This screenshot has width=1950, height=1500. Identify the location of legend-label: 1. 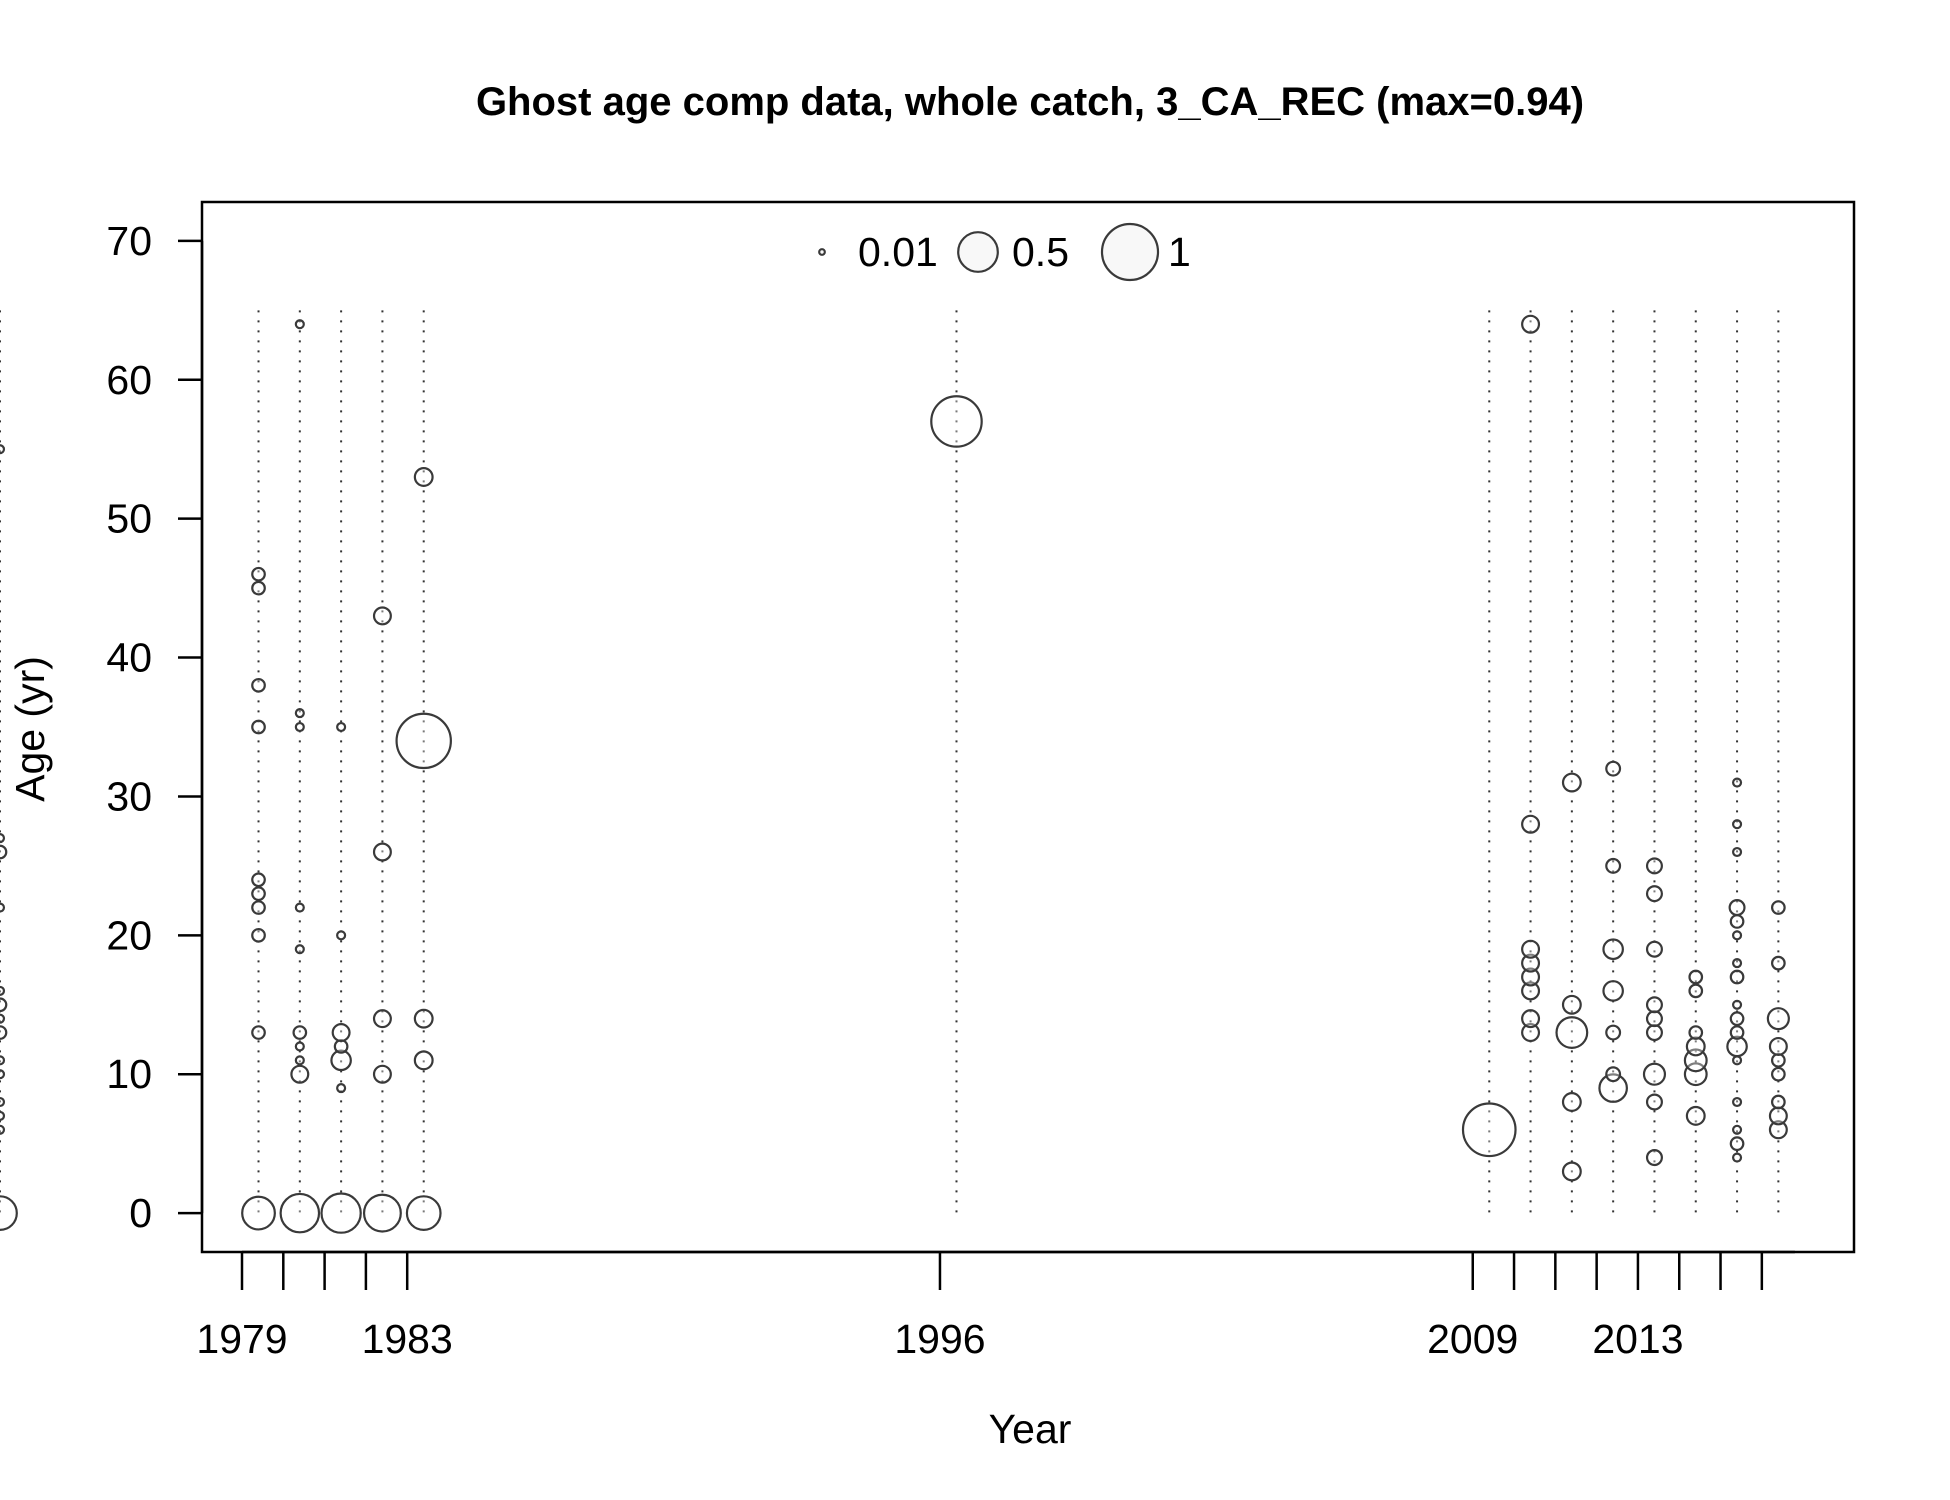
(1179, 252).